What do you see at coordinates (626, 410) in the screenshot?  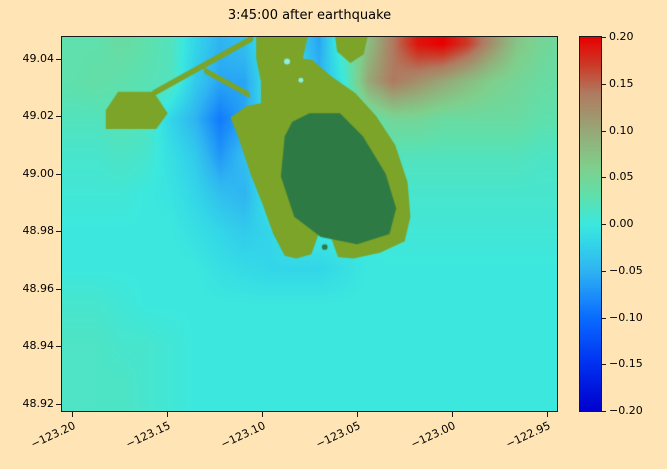 I see `colorbar-tick-label: −0.20` at bounding box center [626, 410].